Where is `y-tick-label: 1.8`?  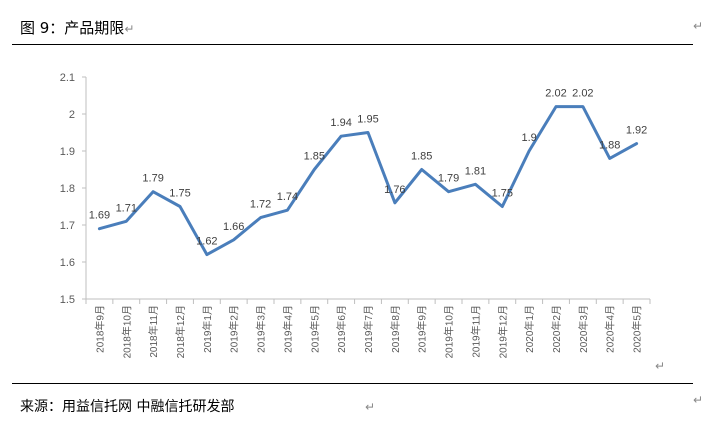 y-tick-label: 1.8 is located at coordinates (67, 189).